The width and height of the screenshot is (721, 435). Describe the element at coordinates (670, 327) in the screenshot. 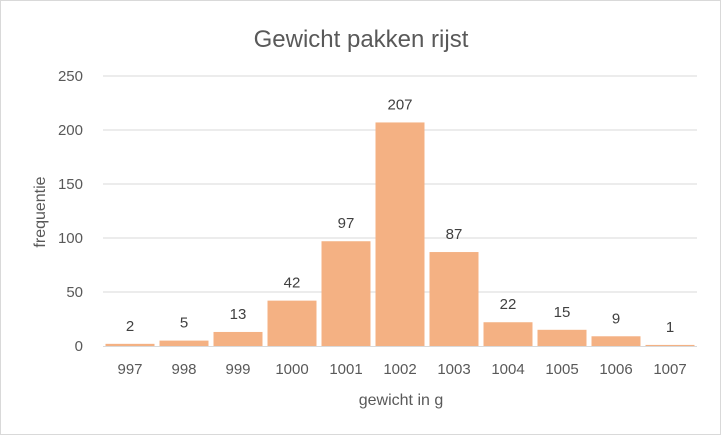

I see `data-label: 1` at that location.